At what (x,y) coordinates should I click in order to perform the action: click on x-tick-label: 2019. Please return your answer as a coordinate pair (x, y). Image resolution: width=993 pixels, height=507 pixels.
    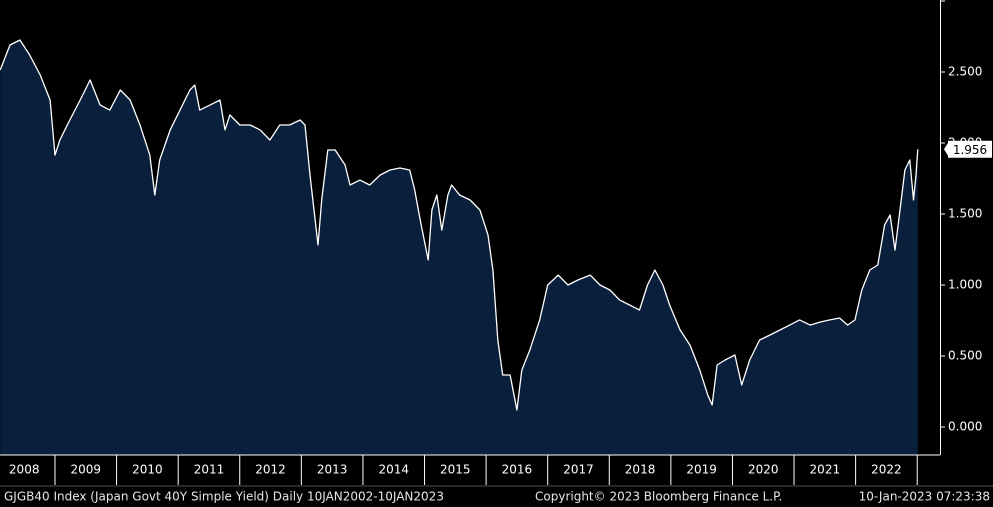
    Looking at the image, I should click on (701, 470).